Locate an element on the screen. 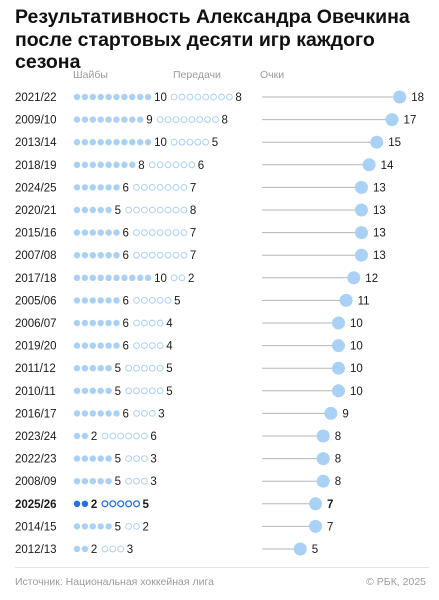  season-row: 2019/20 6 4 10 is located at coordinates (189, 346).